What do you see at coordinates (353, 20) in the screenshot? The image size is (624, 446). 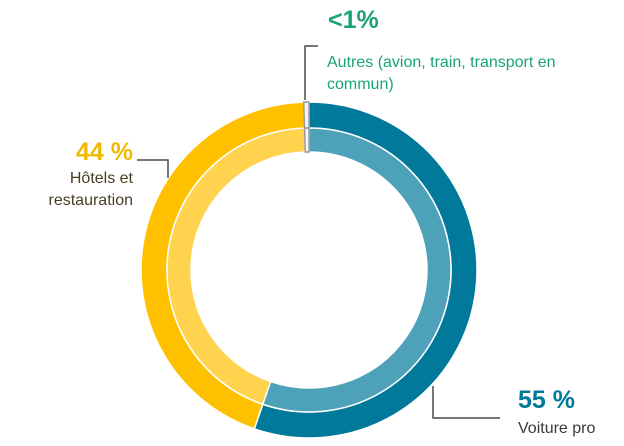 I see `value-label: <1%` at bounding box center [353, 20].